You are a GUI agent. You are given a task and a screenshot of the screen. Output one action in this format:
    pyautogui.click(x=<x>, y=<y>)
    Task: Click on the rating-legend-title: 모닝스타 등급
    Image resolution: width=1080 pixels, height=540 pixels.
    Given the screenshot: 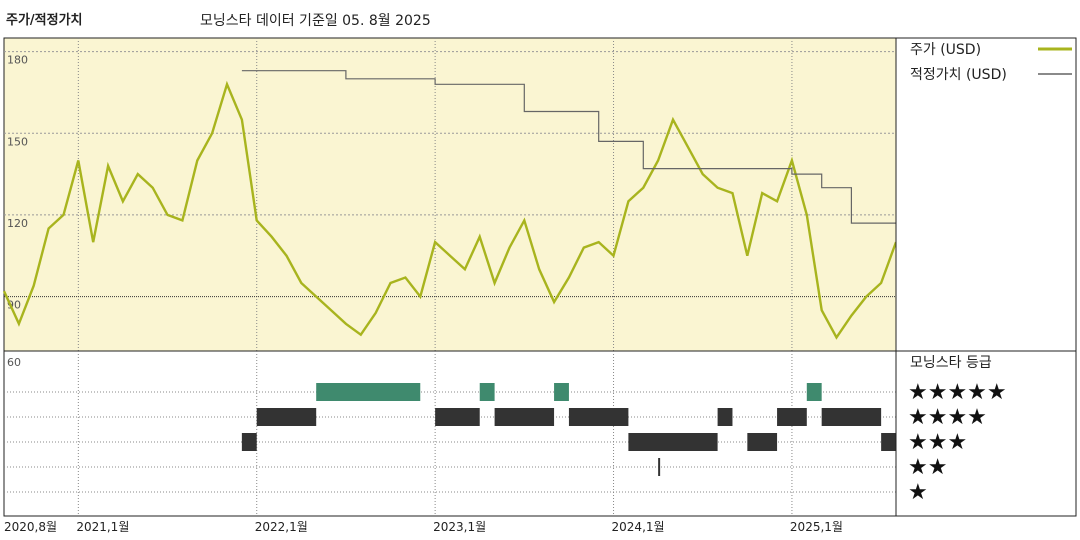 What is the action you would take?
    pyautogui.click(x=951, y=363)
    